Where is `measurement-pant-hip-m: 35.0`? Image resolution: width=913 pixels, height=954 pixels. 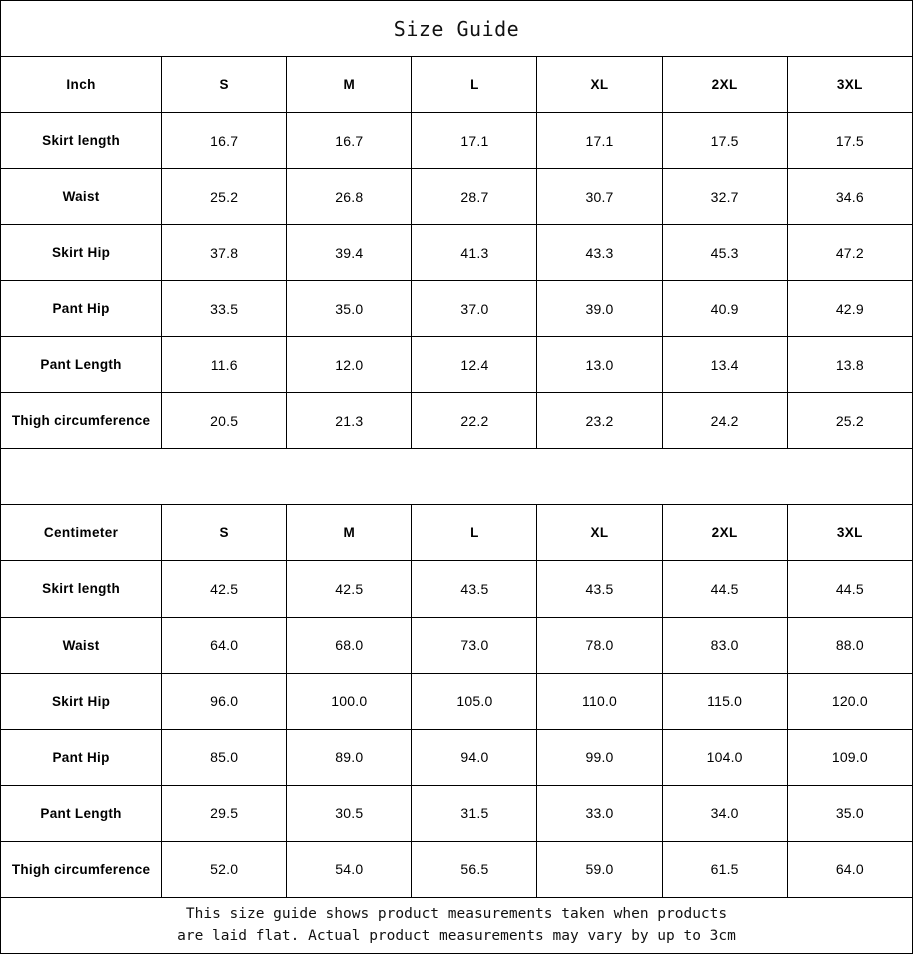
measurement-pant-hip-m: 35.0 is located at coordinates (349, 309).